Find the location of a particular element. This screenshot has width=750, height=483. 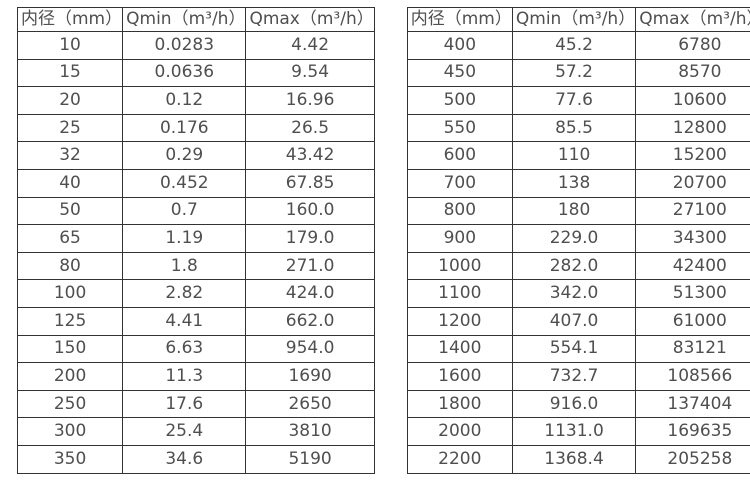

table-cell: 300 is located at coordinates (70, 431).